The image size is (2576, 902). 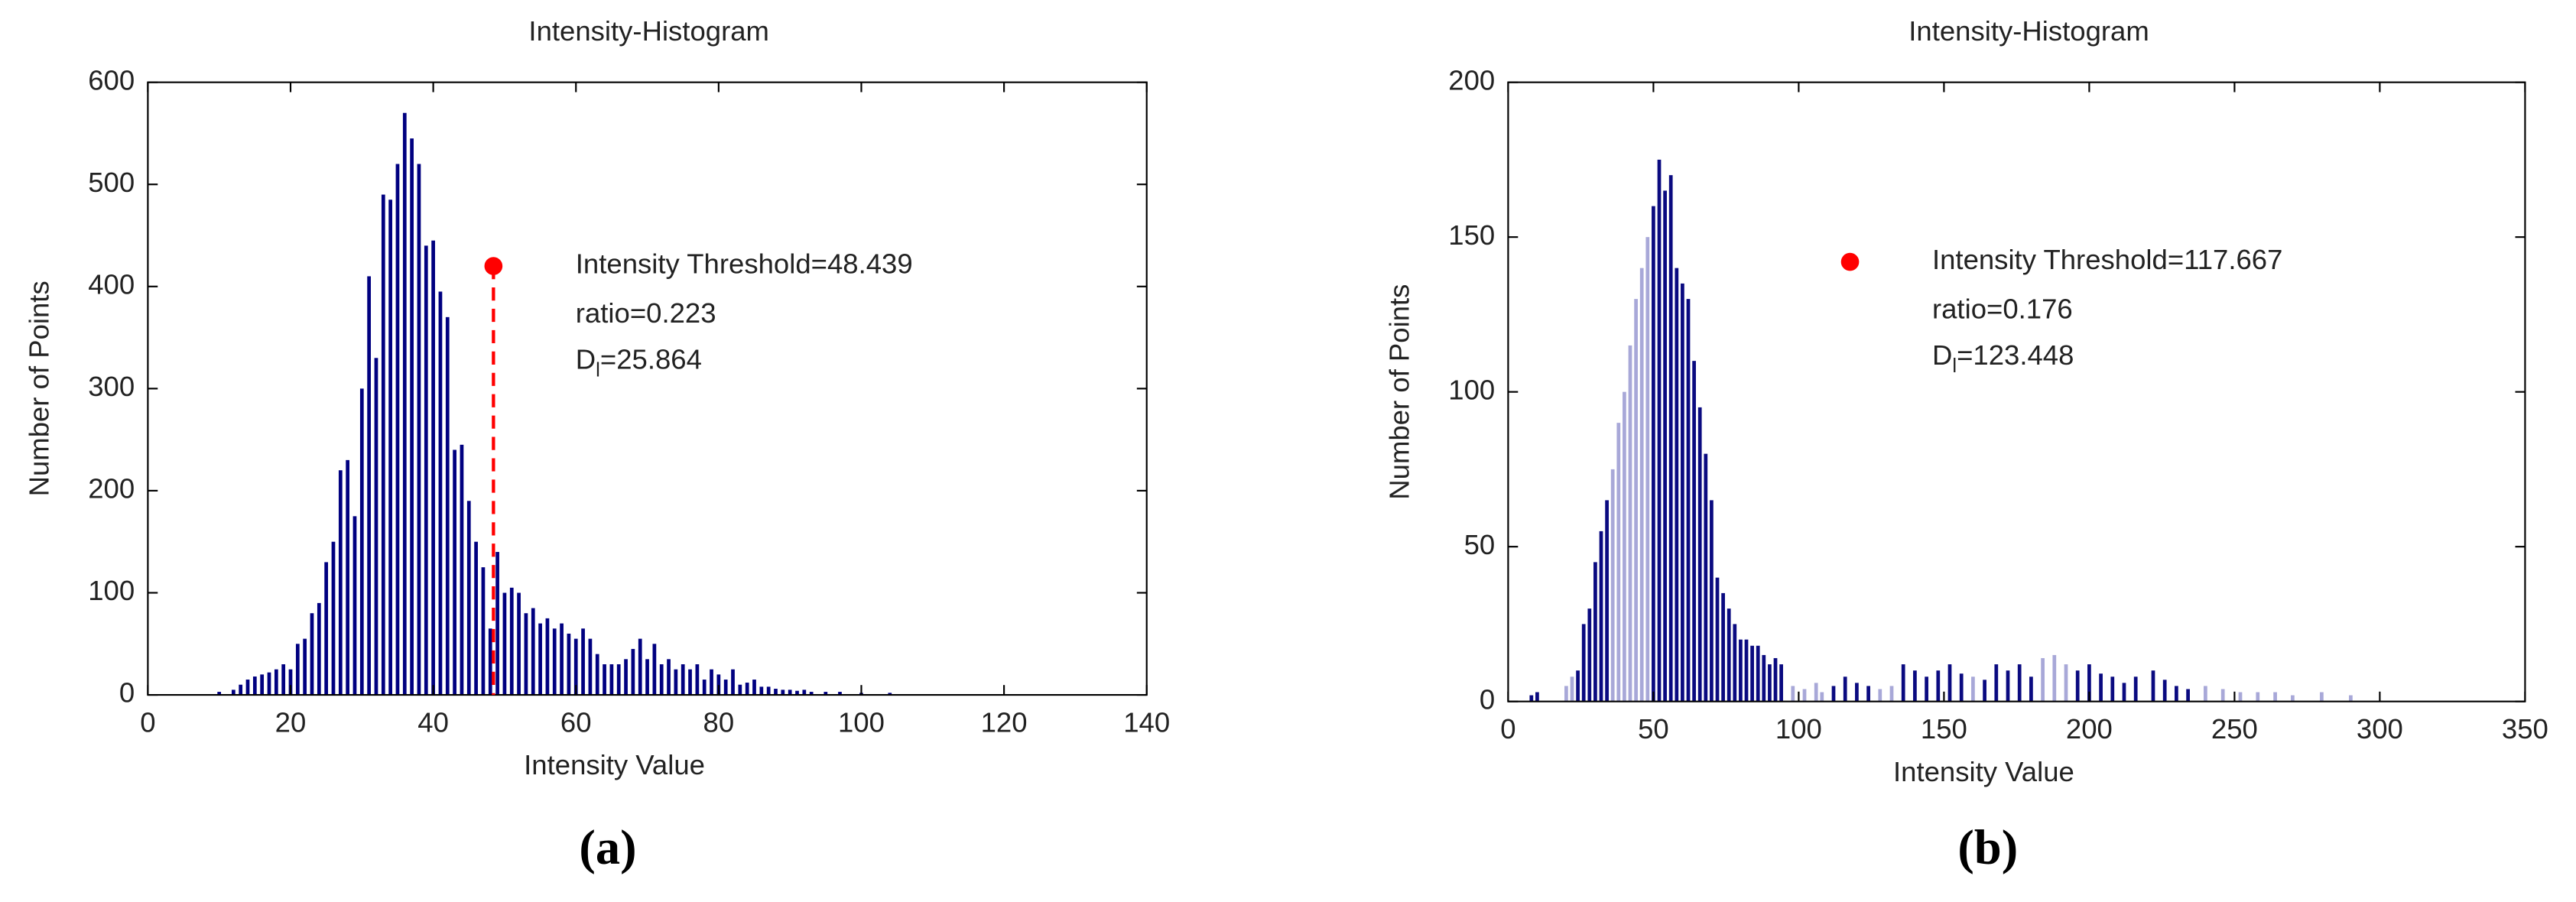 I want to click on y-tick-label: 600, so click(x=112, y=80).